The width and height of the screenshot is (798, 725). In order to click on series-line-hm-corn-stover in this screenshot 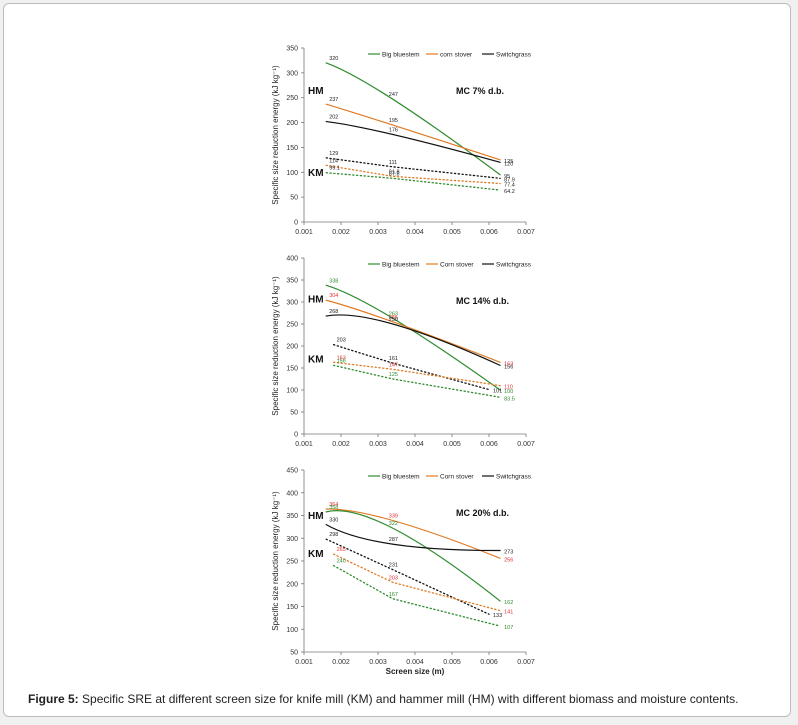, I will do `click(413, 331)`.